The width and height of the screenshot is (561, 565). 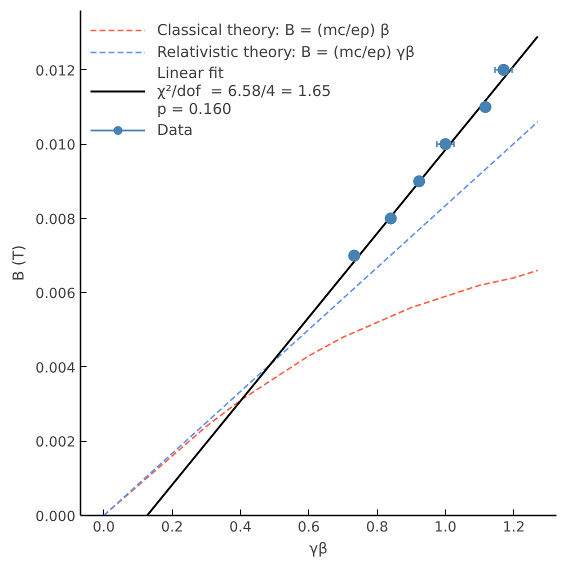 I want to click on legend-label: Linear fit χ²/dof = 6.58/4 = 1.65 p = 0.160, so click(x=244, y=91).